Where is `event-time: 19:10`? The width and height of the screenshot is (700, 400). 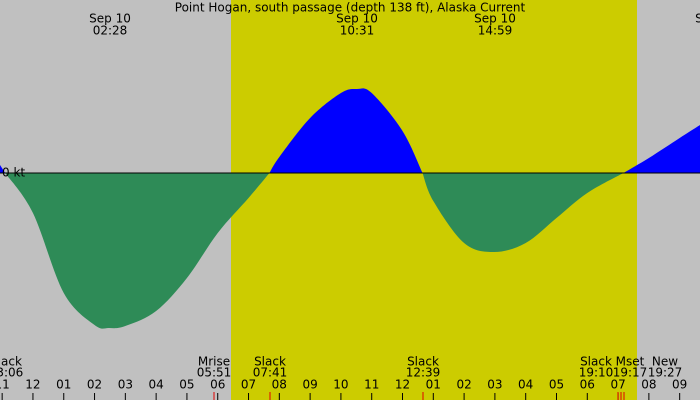
event-time: 19:10 is located at coordinates (596, 373).